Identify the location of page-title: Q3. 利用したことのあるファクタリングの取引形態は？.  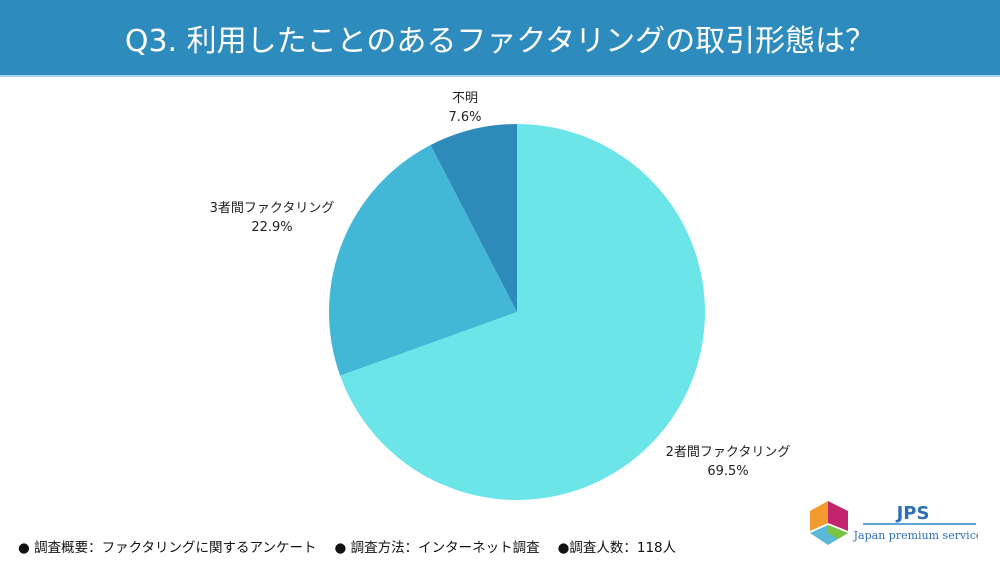
(500, 41).